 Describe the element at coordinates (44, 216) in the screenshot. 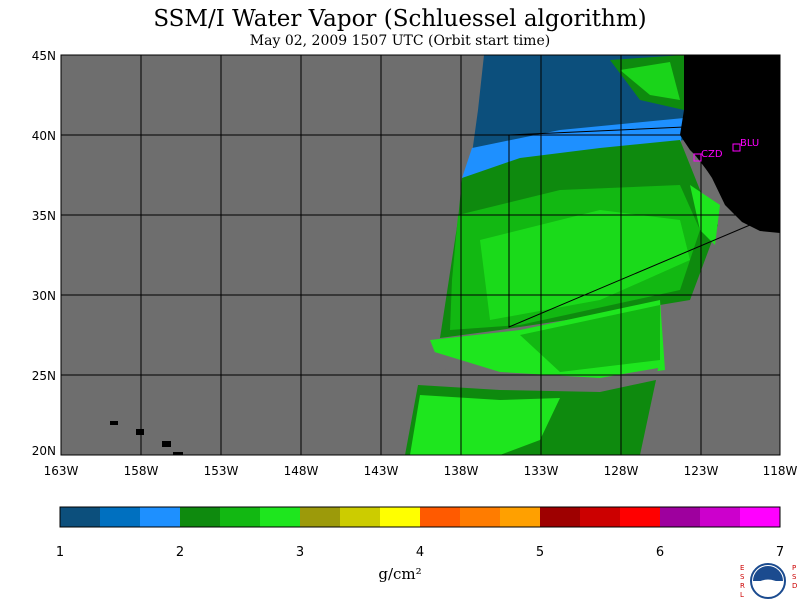

I see `lat-label: 35N` at that location.